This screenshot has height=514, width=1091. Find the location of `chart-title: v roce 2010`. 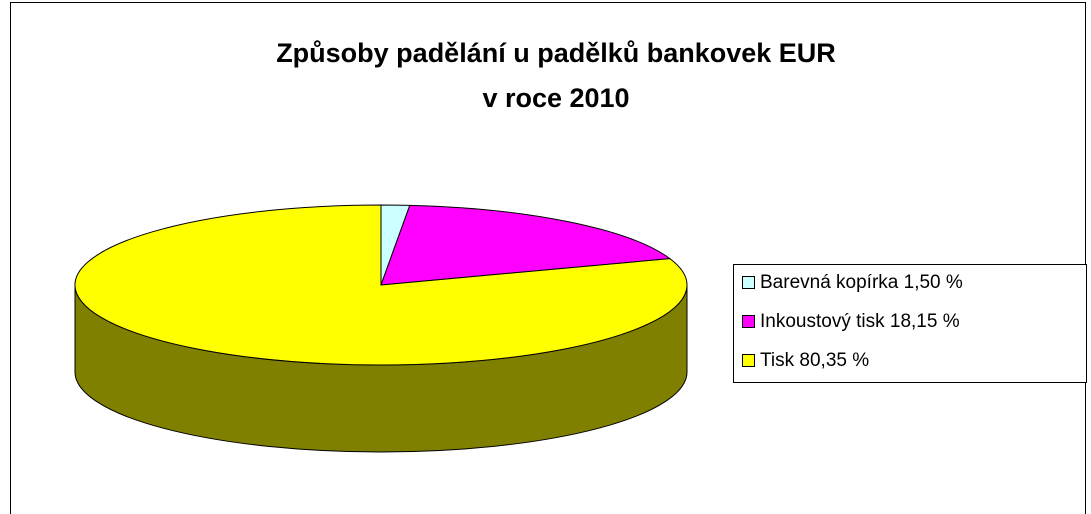

chart-title: v roce 2010 is located at coordinates (555, 98).